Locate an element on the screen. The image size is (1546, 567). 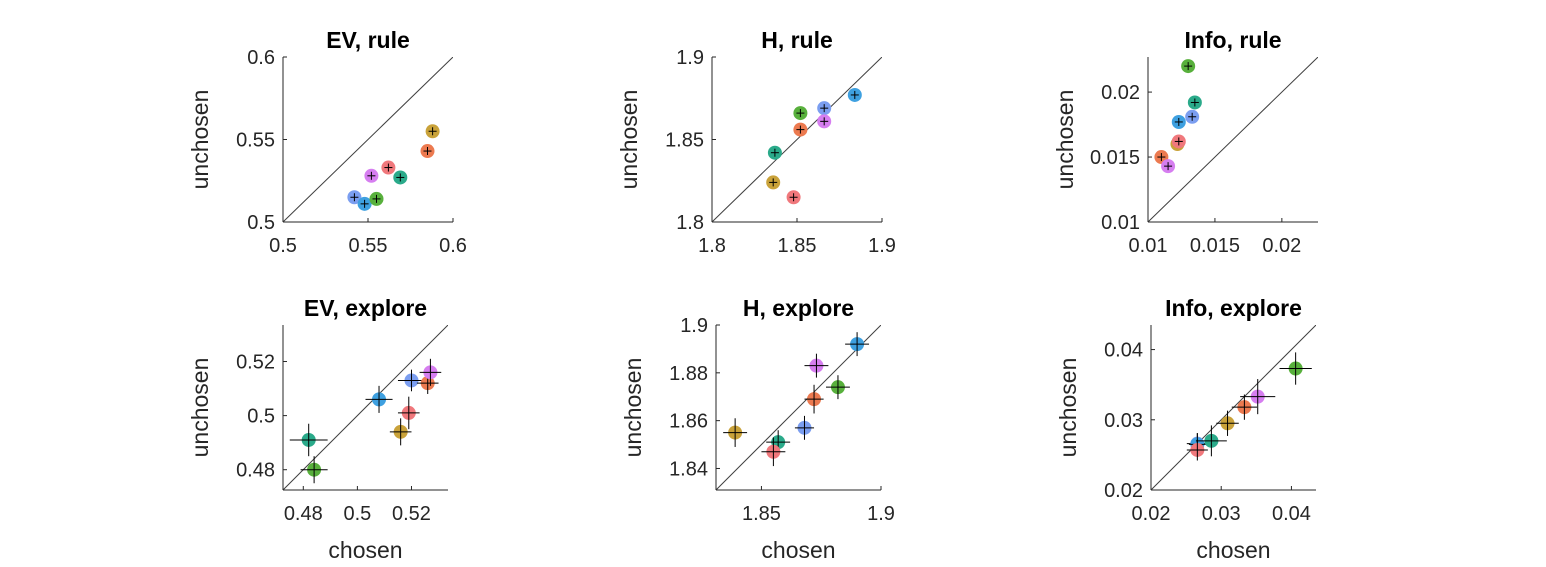
chart-title: Info, rule is located at coordinates (1232, 40).